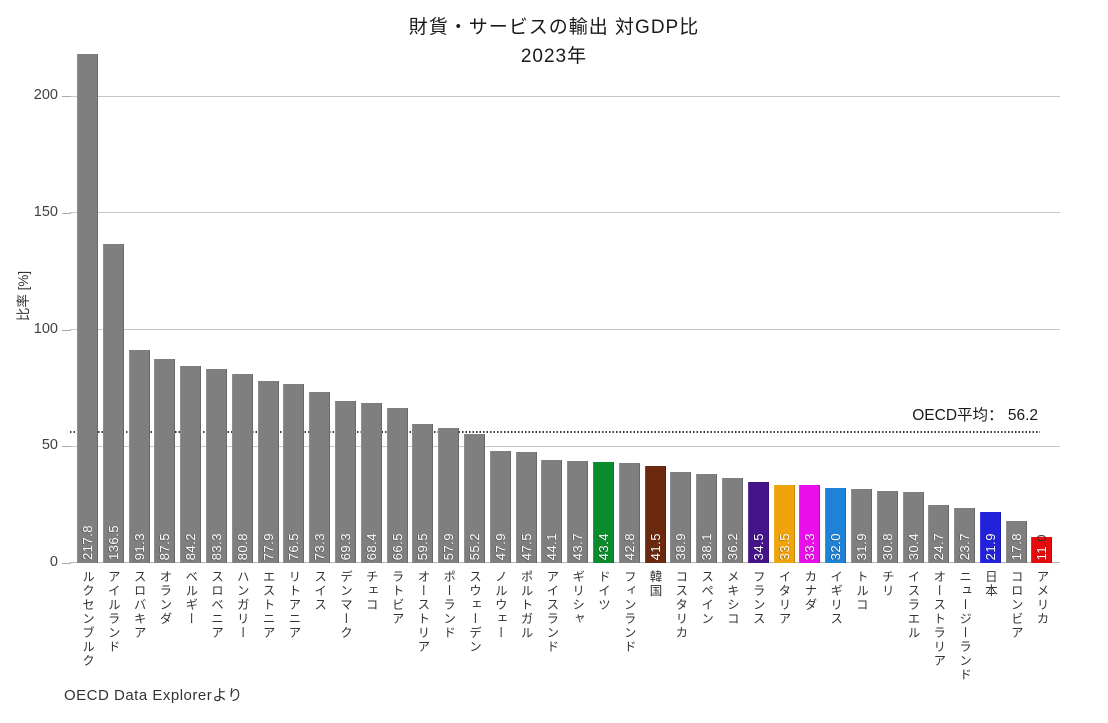 This screenshot has width=1108, height=723. Describe the element at coordinates (216, 320) in the screenshot. I see `bar-slot: 83.3 スロベニア` at that location.